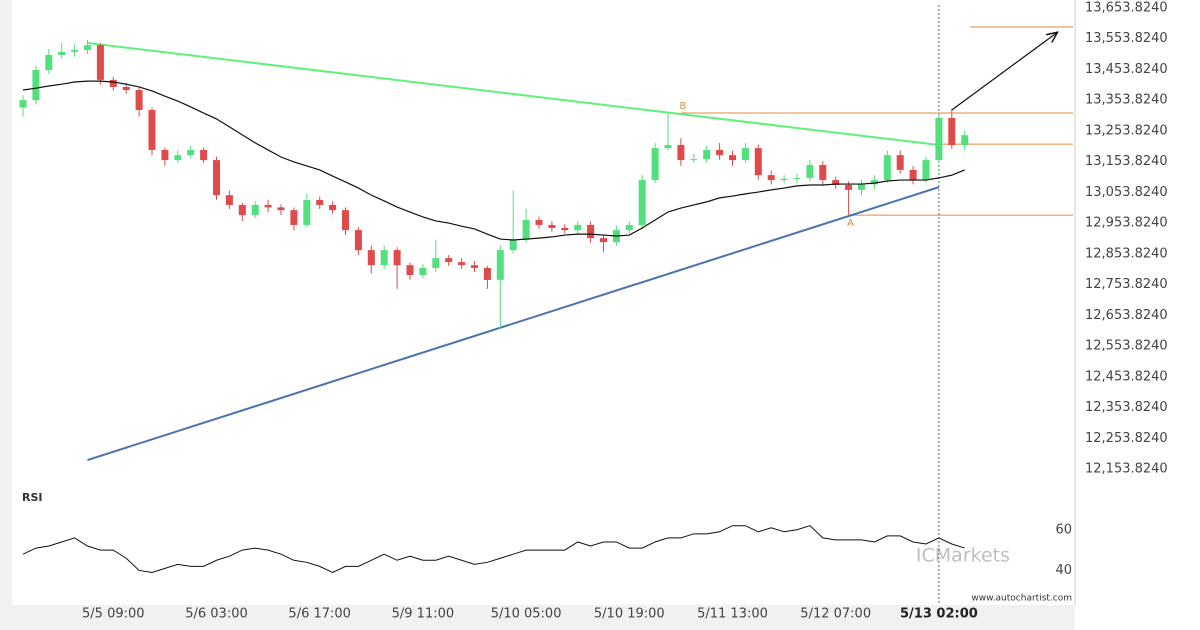 This screenshot has width=1200, height=630. I want to click on y-tick-label: 12,853.8240, so click(1126, 253).